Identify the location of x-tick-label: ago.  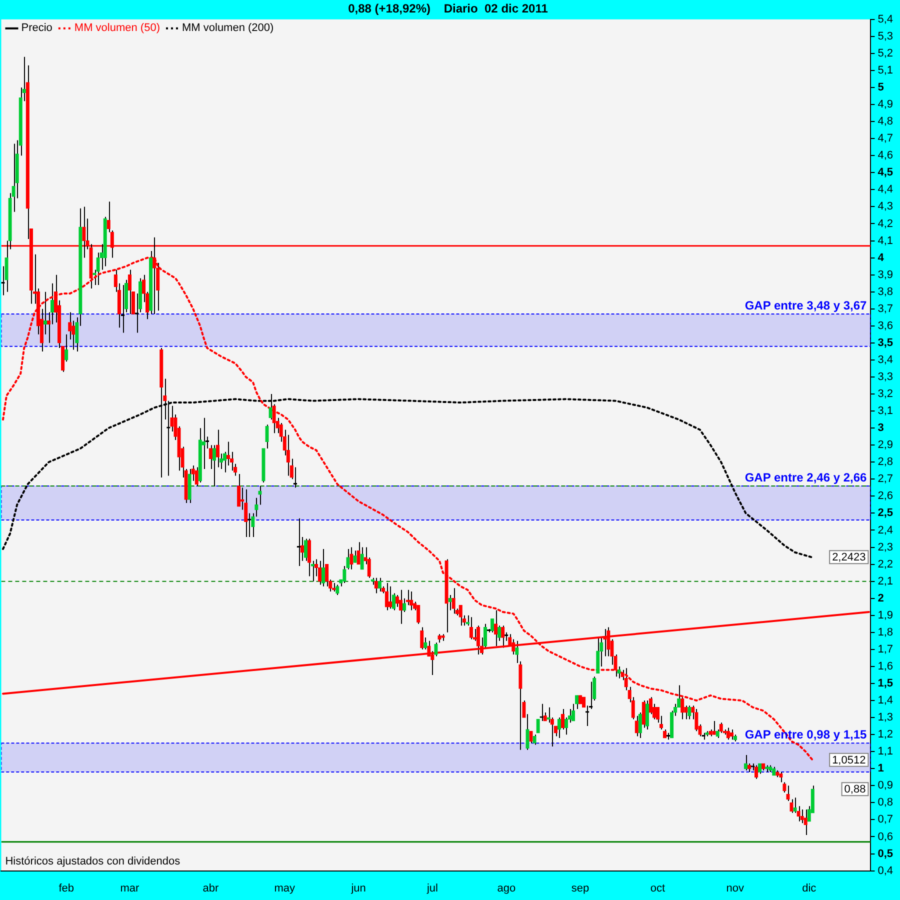
(506, 888).